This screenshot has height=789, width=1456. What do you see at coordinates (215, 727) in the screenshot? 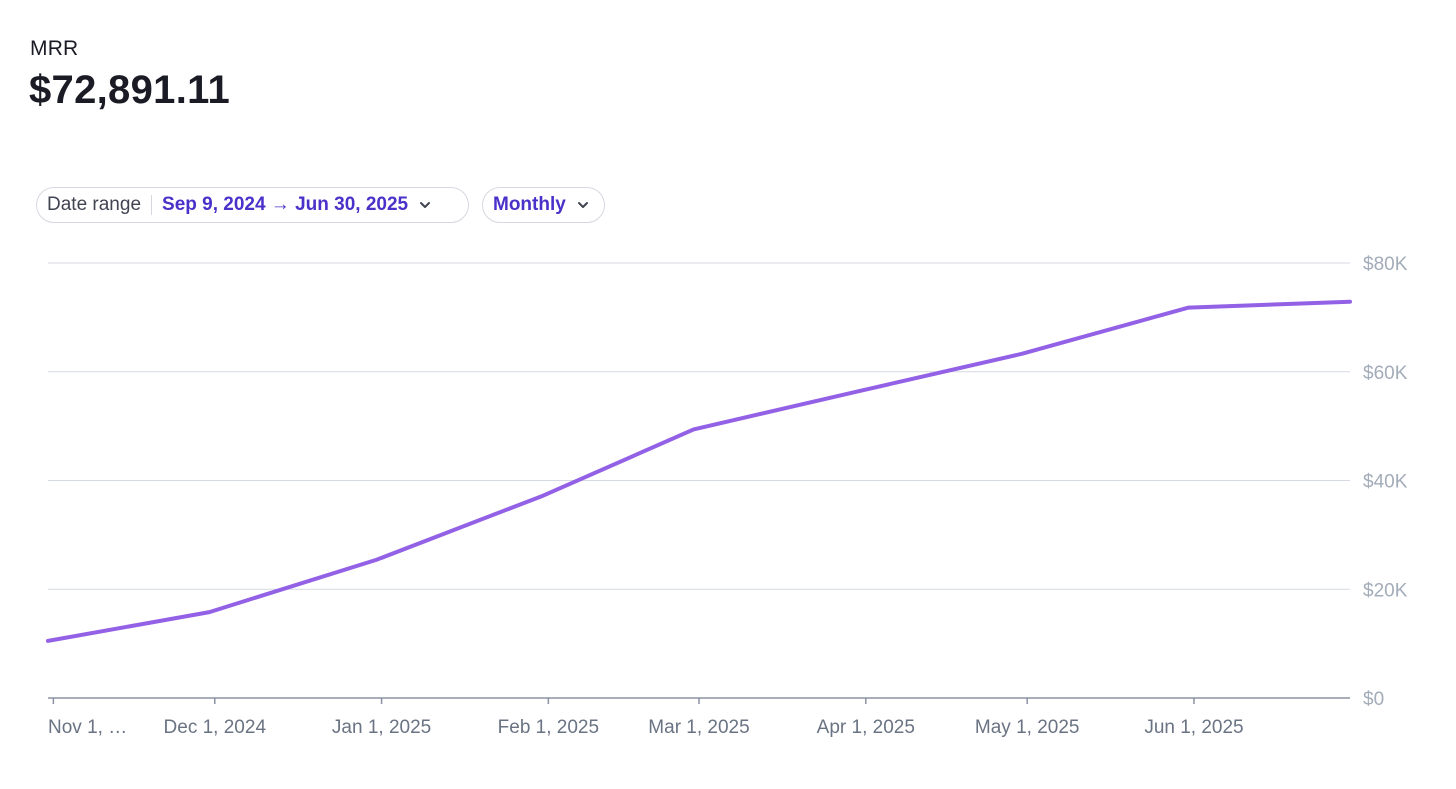
I see `x-tick-label: Dec 1, 2024` at bounding box center [215, 727].